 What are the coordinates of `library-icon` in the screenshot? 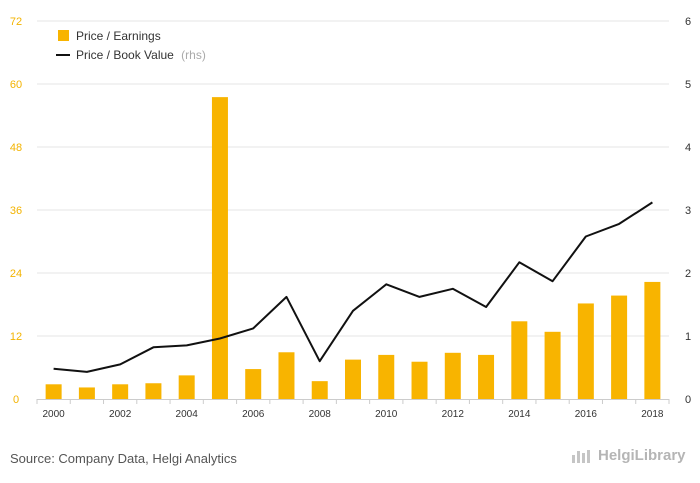 It's located at (583, 456).